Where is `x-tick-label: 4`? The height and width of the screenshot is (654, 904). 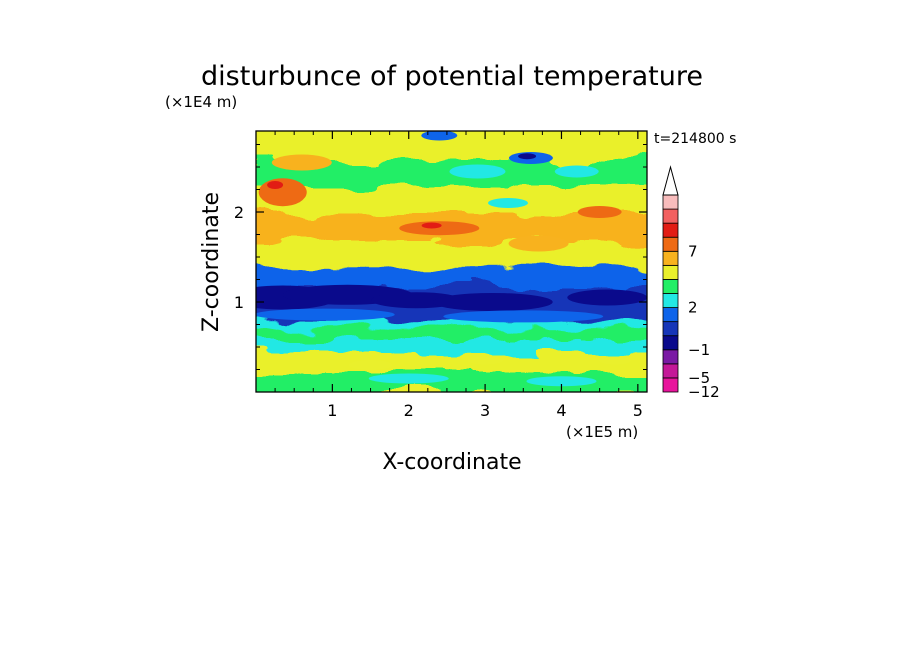 x-tick-label: 4 is located at coordinates (561, 410).